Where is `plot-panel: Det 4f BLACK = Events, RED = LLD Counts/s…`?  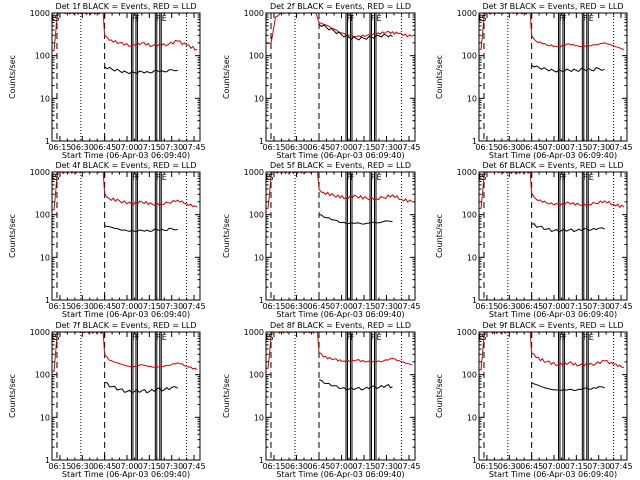 plot-panel: Det 4f BLACK = Events, RED = LLD Counts/s… is located at coordinates (107, 240).